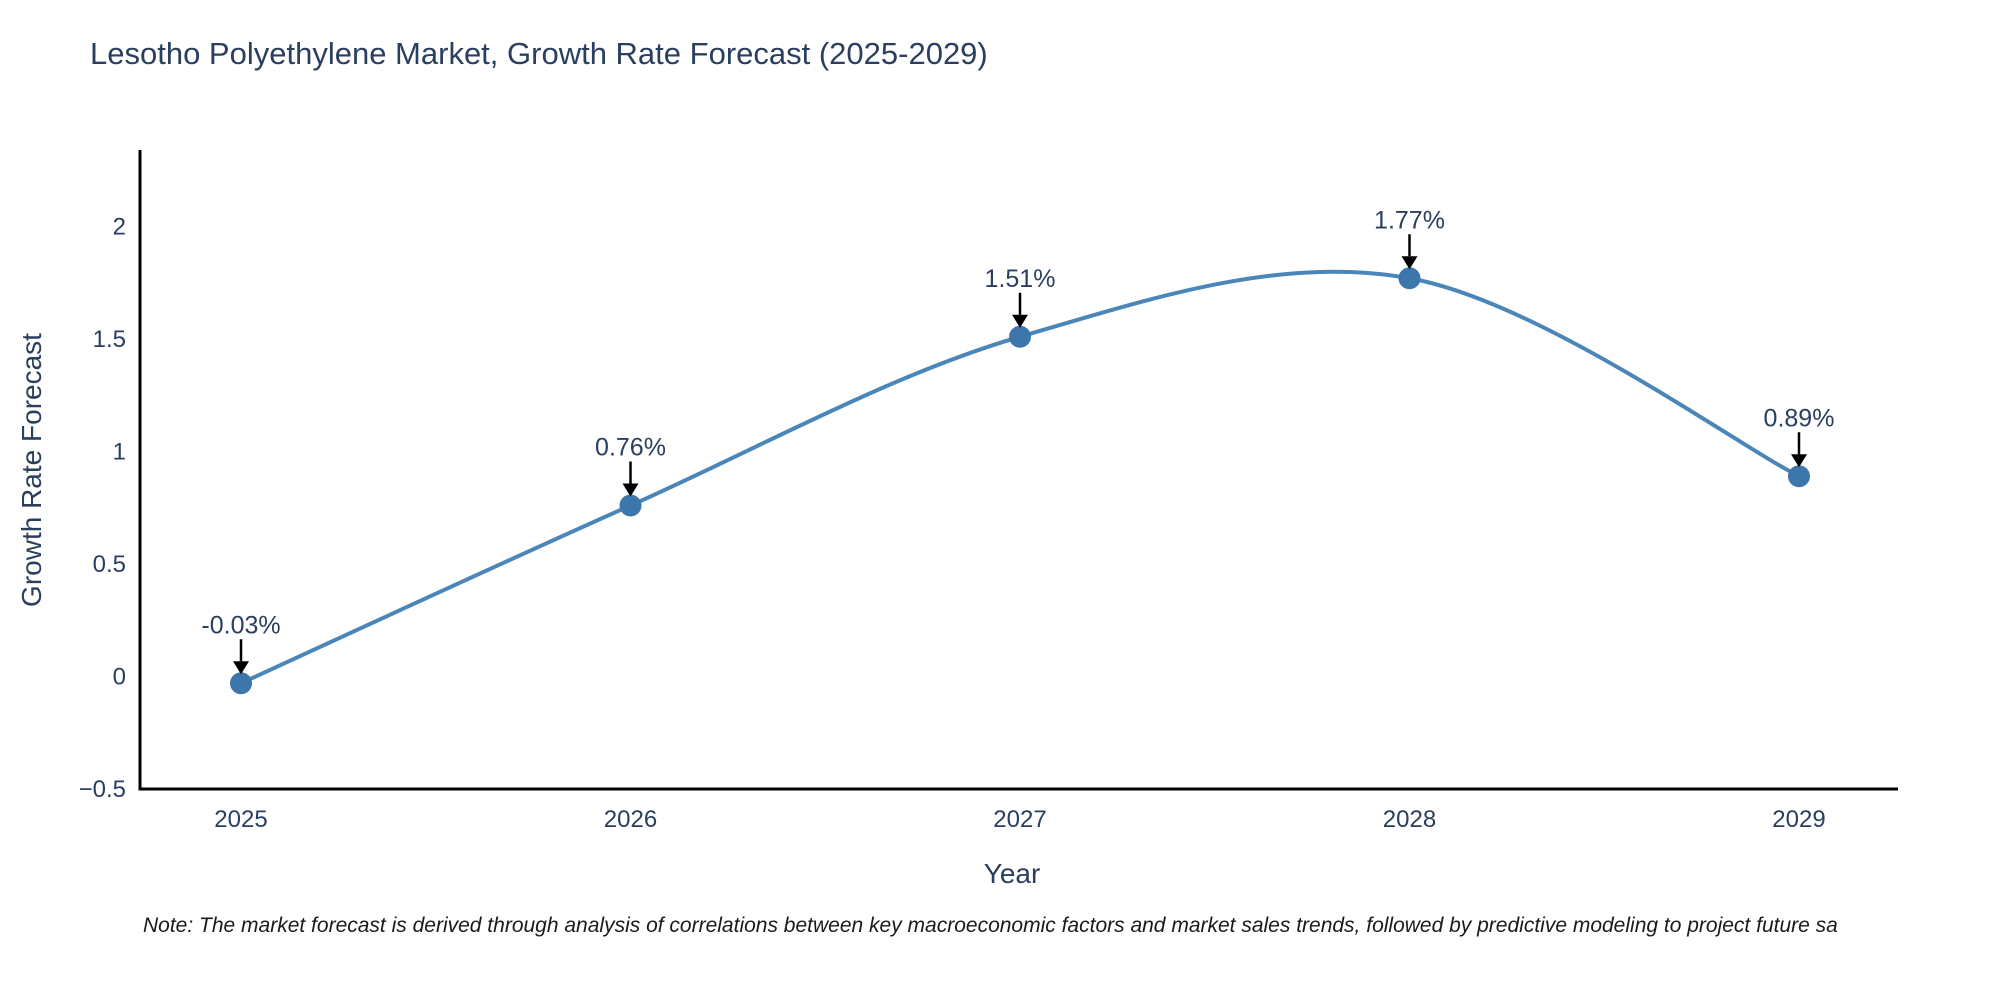 This screenshot has height=1000, width=2000. I want to click on annotation-label-2025: -0.03%, so click(240, 625).